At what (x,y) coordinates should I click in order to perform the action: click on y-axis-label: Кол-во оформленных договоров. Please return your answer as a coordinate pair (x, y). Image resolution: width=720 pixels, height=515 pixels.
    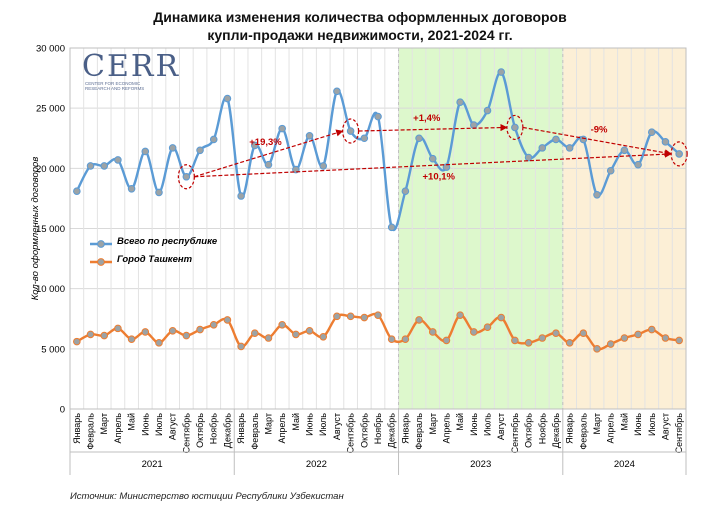
    Looking at the image, I should click on (35, 229).